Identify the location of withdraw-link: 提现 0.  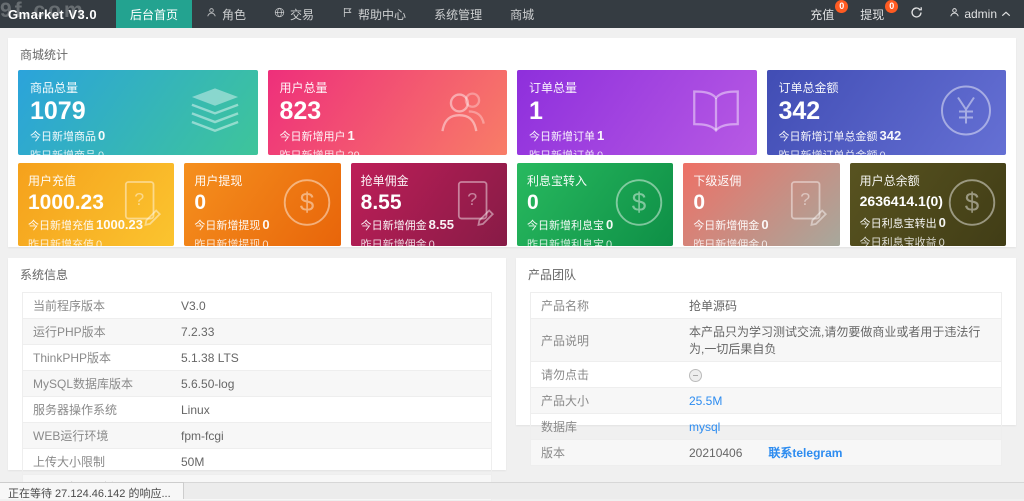
(873, 14).